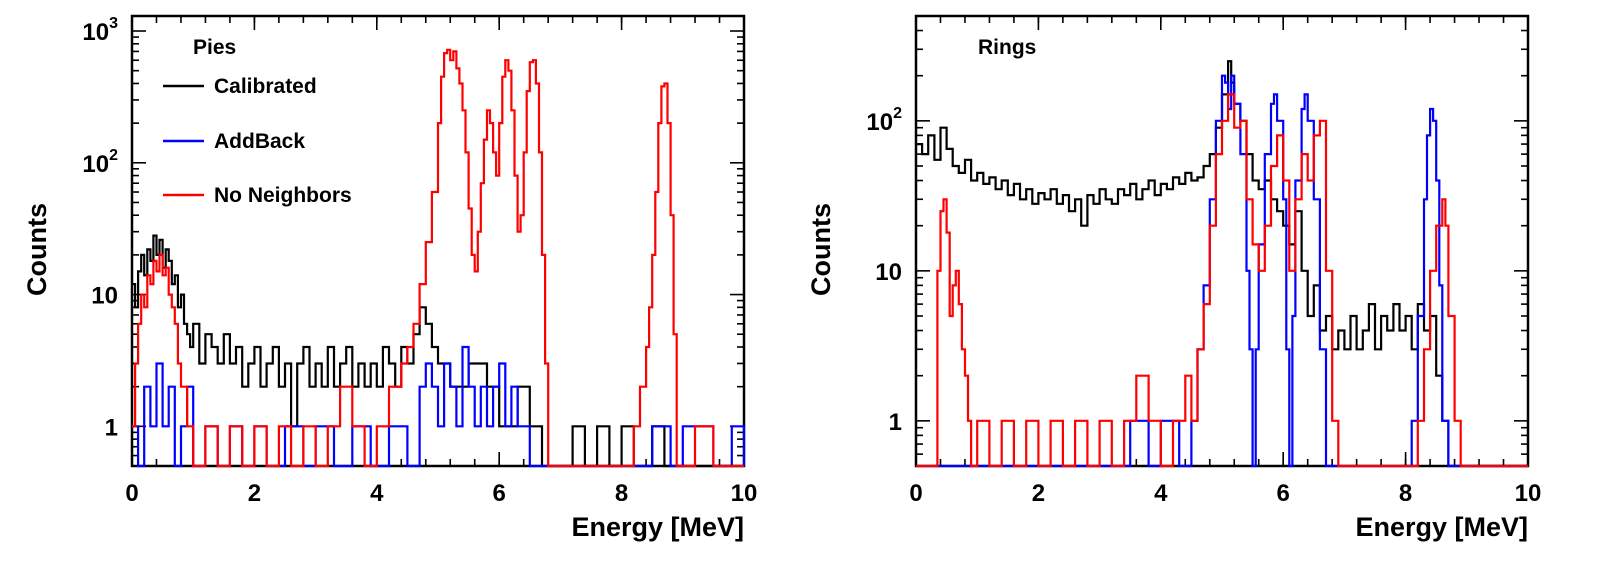  Describe the element at coordinates (1441, 527) in the screenshot. I see `x-axis-title-rings: Energy [MeV]` at that location.